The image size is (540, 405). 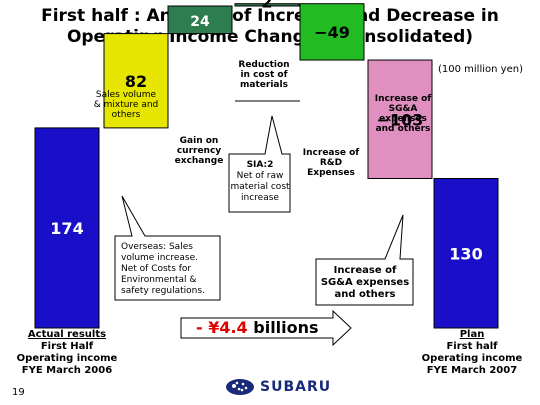 I want to click on label-materials: Reduction in cost of materials, so click(x=264, y=75).